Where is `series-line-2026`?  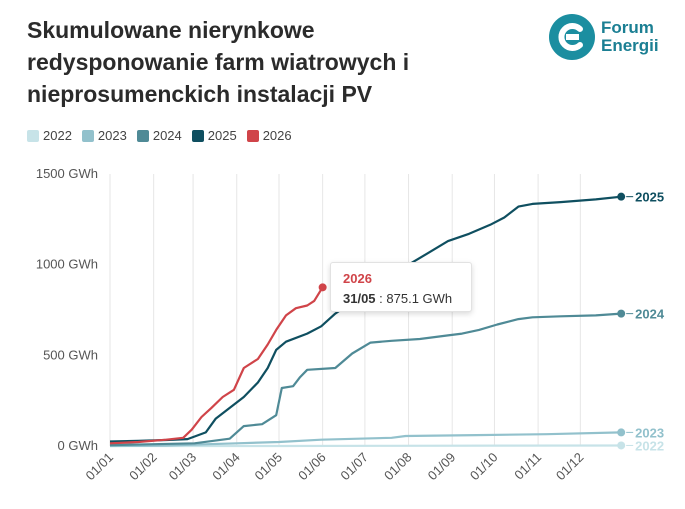
series-line-2026 is located at coordinates (216, 365).